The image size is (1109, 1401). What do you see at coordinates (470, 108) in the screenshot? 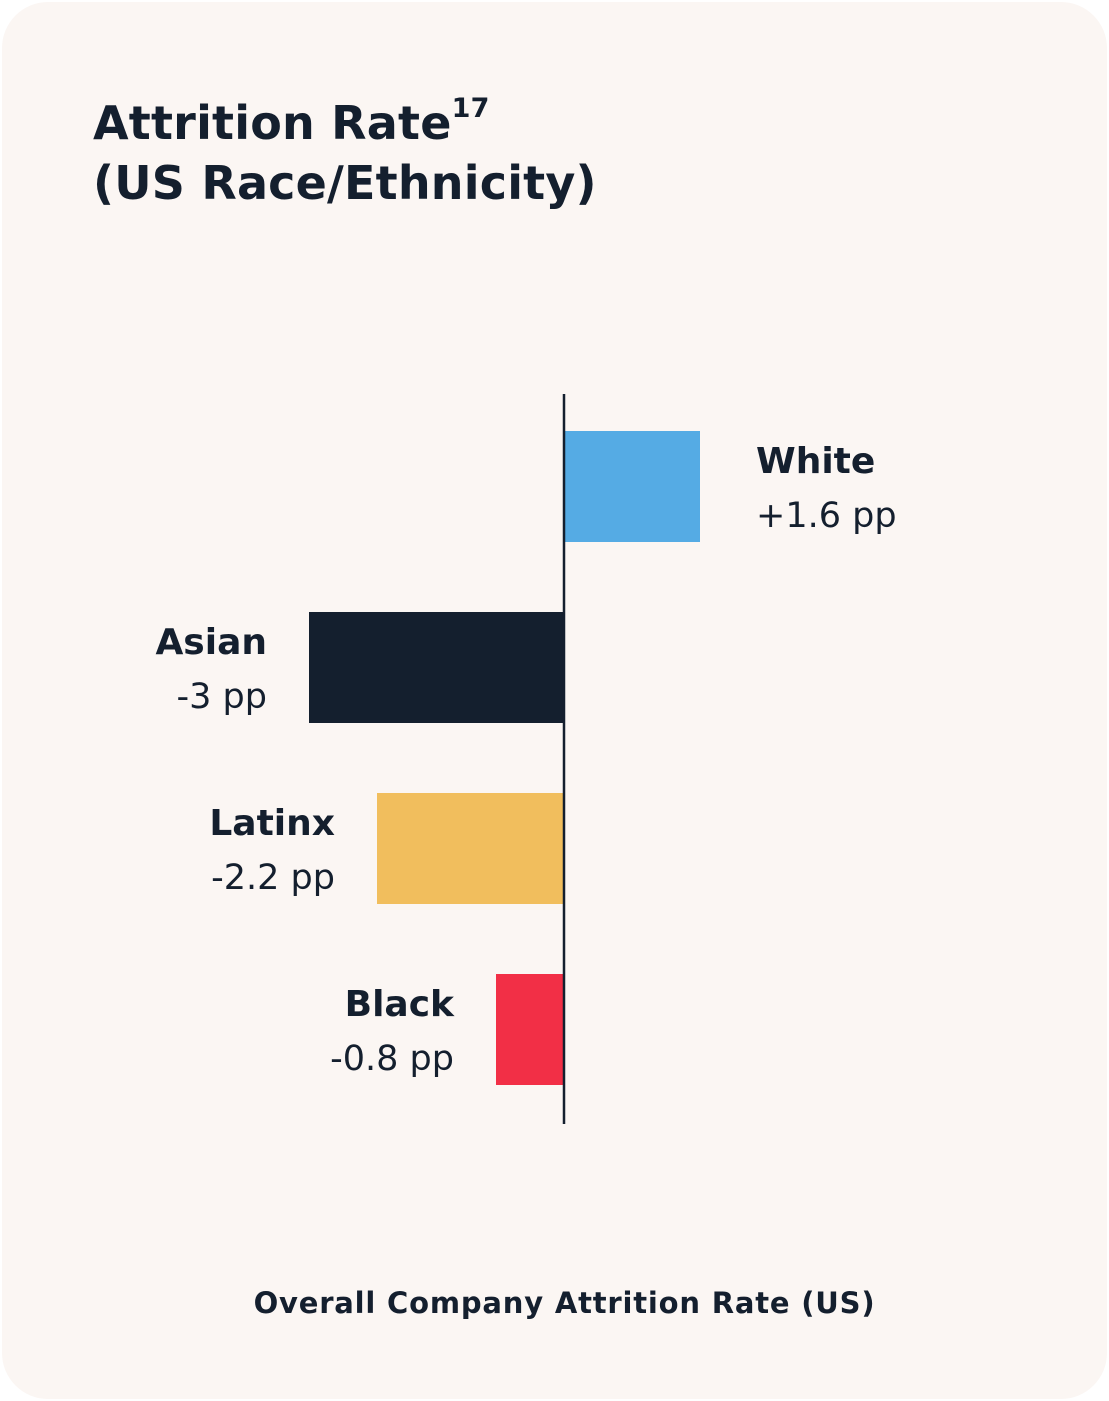
I see `title-footnote-ref: 17` at bounding box center [470, 108].